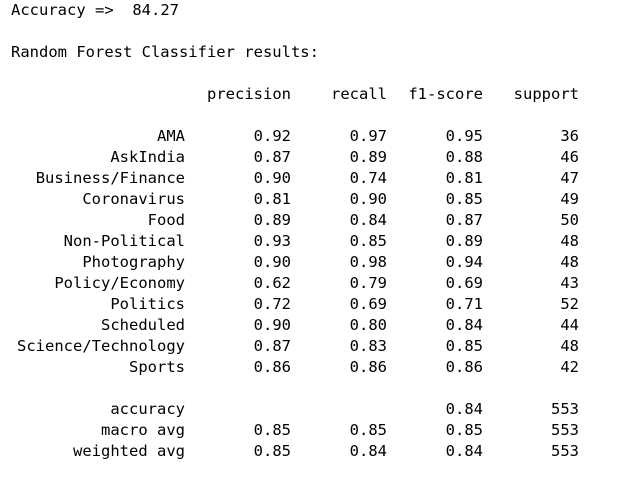 The height and width of the screenshot is (495, 619). I want to click on row-recall: 0.97, so click(368, 136).